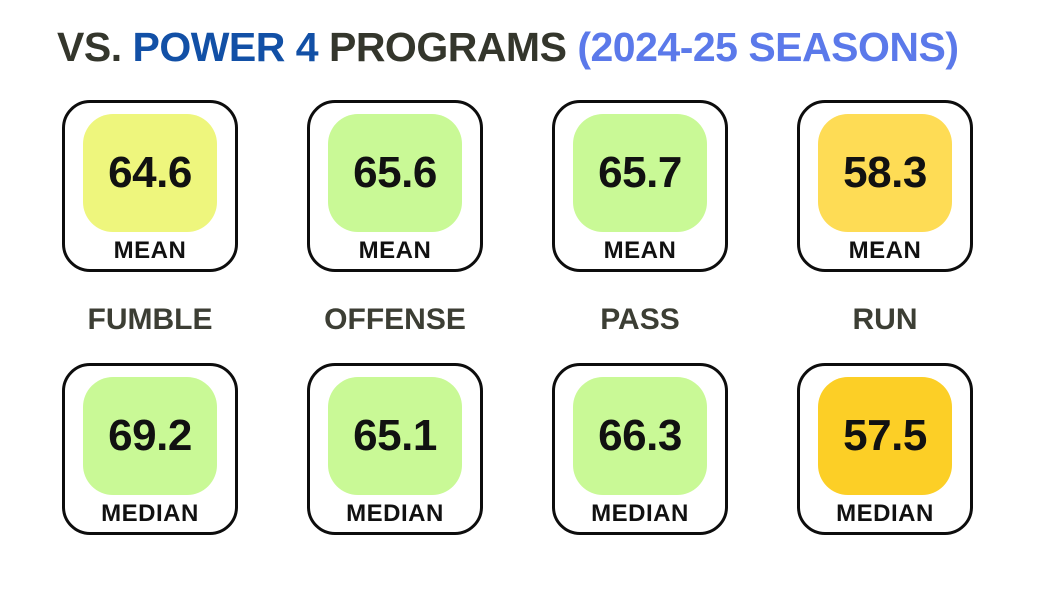 The width and height of the screenshot is (1050, 600). I want to click on mean-value-fumble: 64.6, so click(150, 172).